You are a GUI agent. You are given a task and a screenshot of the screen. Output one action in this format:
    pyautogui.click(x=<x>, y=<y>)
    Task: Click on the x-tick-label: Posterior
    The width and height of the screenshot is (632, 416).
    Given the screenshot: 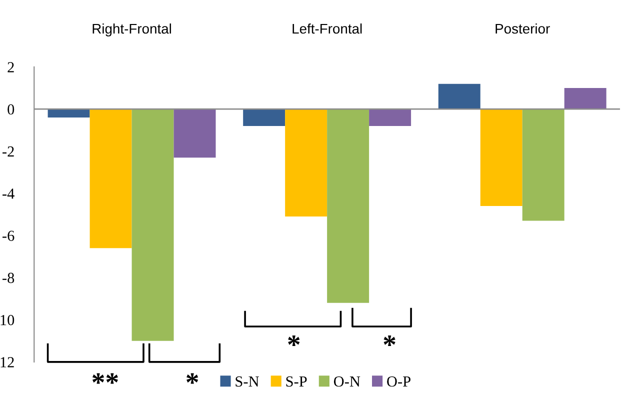 What is the action you would take?
    pyautogui.click(x=523, y=28)
    